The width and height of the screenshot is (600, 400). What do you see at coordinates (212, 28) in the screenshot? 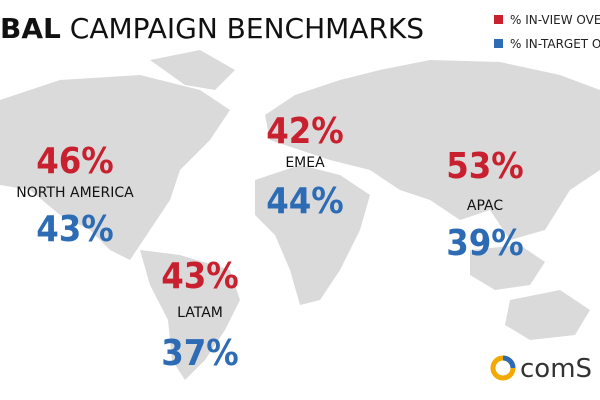
I see `title: BAL CAMPAIGN BENCHMARKS` at bounding box center [212, 28].